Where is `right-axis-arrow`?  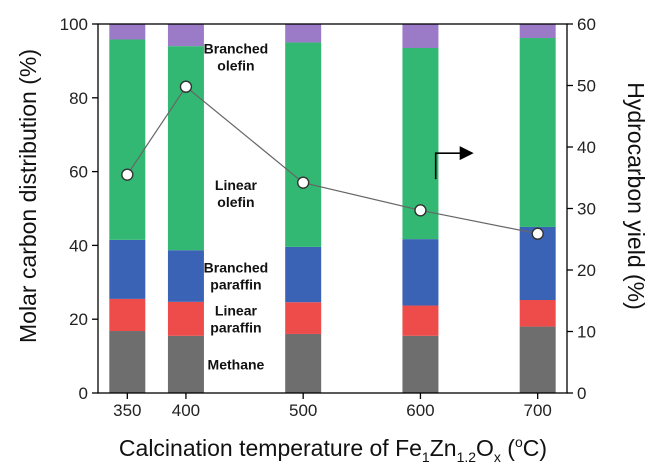 right-axis-arrow is located at coordinates (454, 163).